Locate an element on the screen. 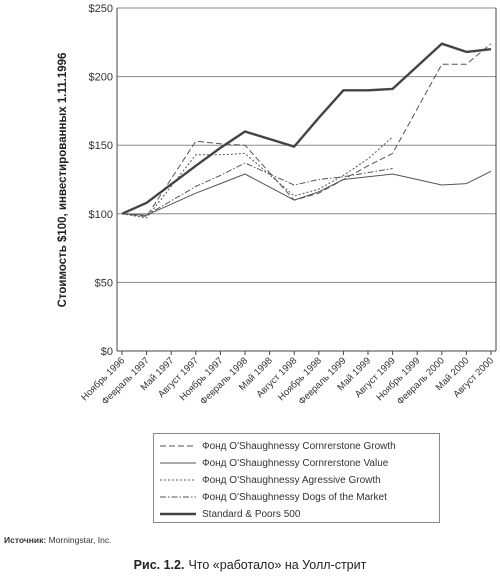 Image resolution: width=500 pixels, height=578 pixels. legend-item-cornerstone-value: Фонд O'Shaughnessy Cornrerstone Value is located at coordinates (274, 463).